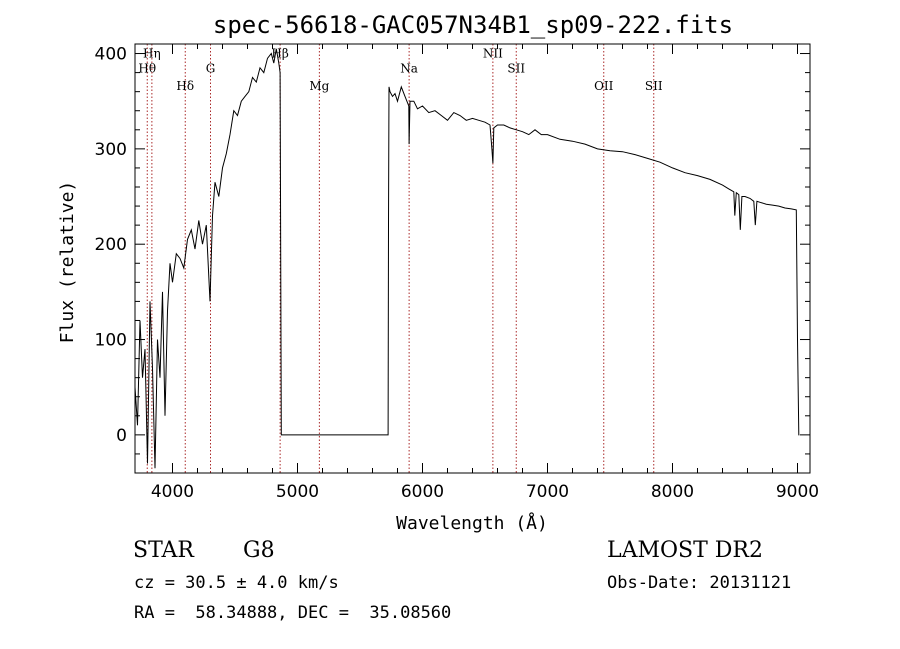 The width and height of the screenshot is (900, 649). I want to click on x-tick-label: 4000, so click(172, 492).